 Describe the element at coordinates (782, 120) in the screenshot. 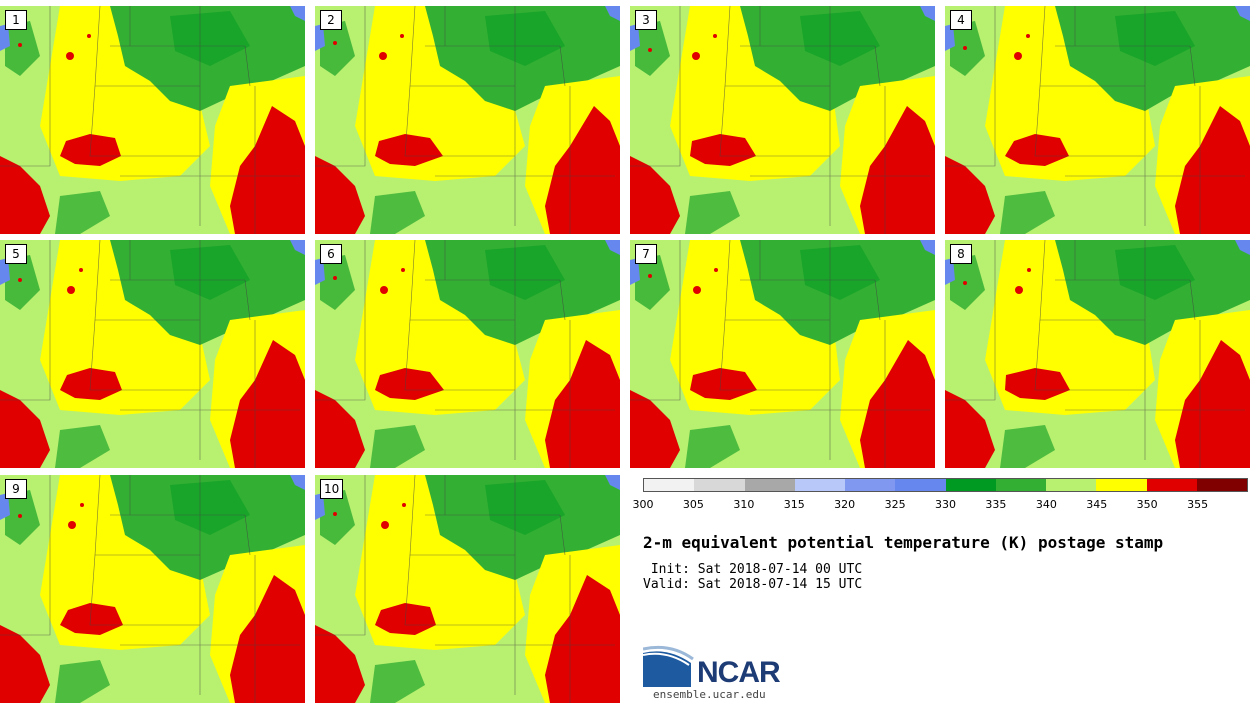

I see `map-panel-3: 3` at that location.